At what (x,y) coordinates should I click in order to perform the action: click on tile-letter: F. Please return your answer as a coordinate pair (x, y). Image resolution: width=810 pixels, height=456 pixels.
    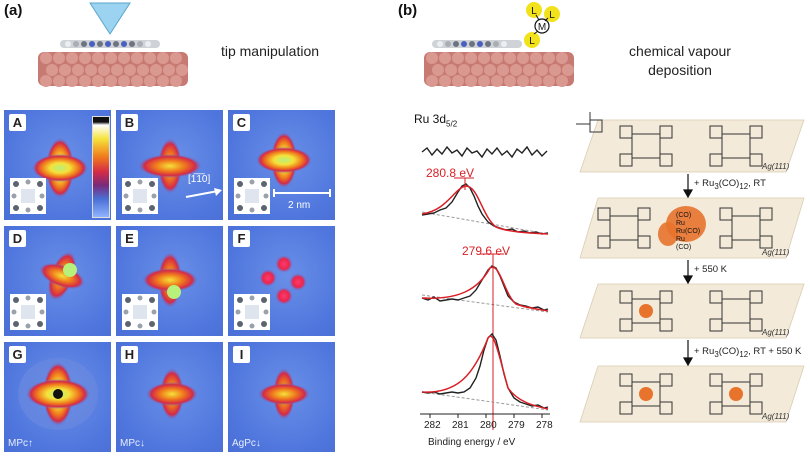
    Looking at the image, I should click on (241, 238).